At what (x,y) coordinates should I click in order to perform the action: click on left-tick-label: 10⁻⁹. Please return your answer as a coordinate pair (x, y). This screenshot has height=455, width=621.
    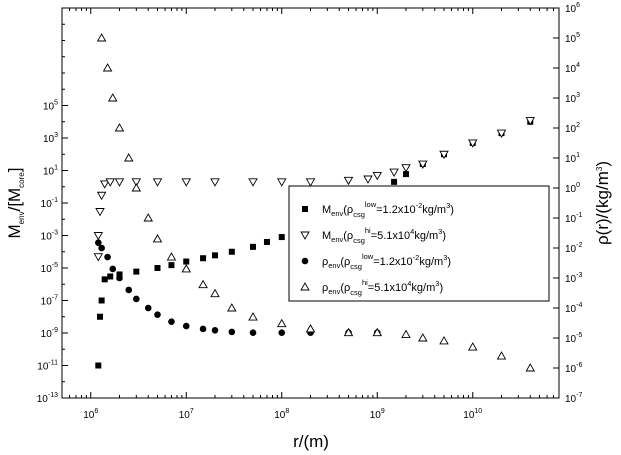
    Looking at the image, I should click on (49, 333).